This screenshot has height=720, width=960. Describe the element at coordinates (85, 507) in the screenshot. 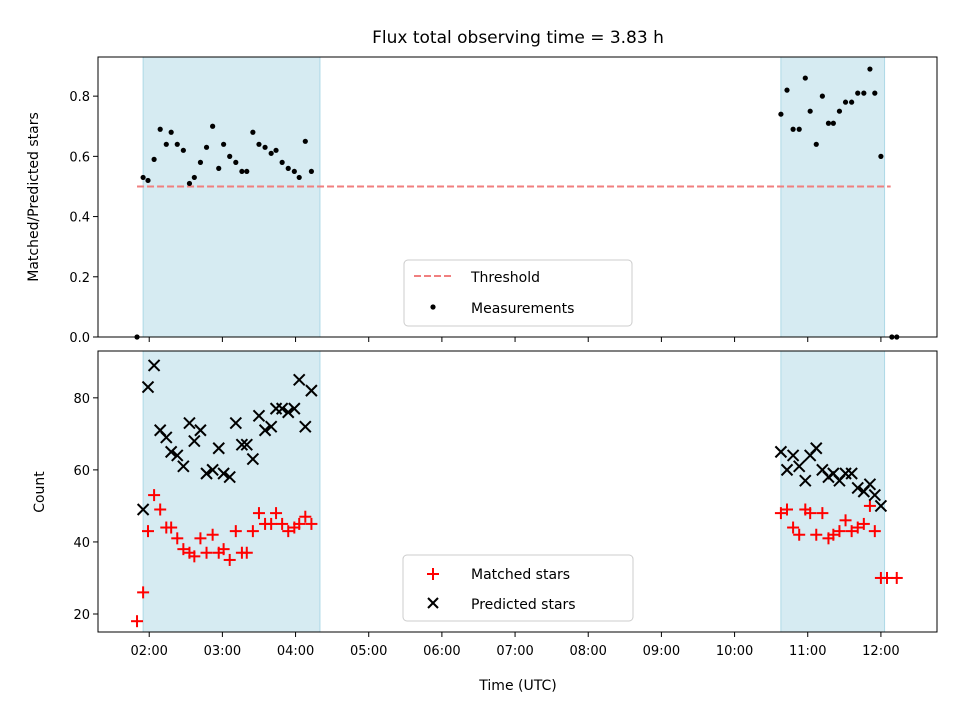

I see `count-y-ticks: 20 40 60 80` at that location.